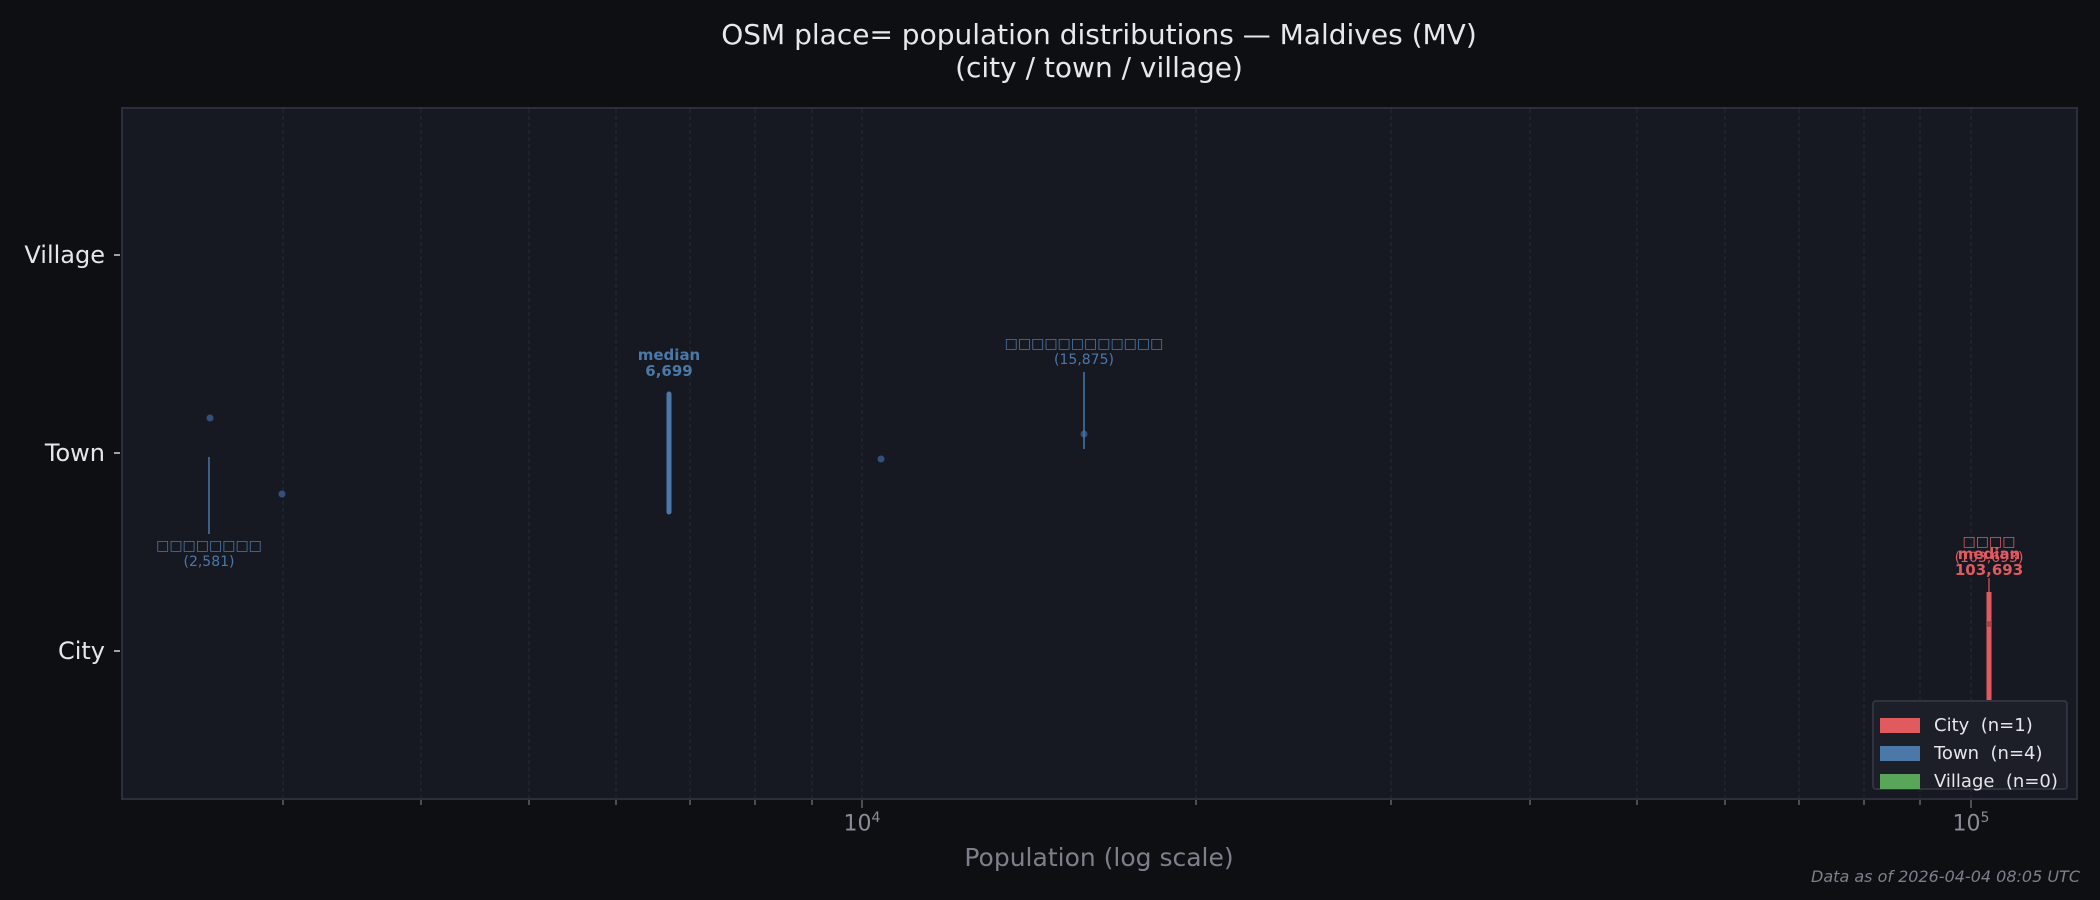 The width and height of the screenshot is (2100, 900). What do you see at coordinates (1084, 344) in the screenshot?
I see `town-max-name: □□□□□□□□□□□□` at bounding box center [1084, 344].